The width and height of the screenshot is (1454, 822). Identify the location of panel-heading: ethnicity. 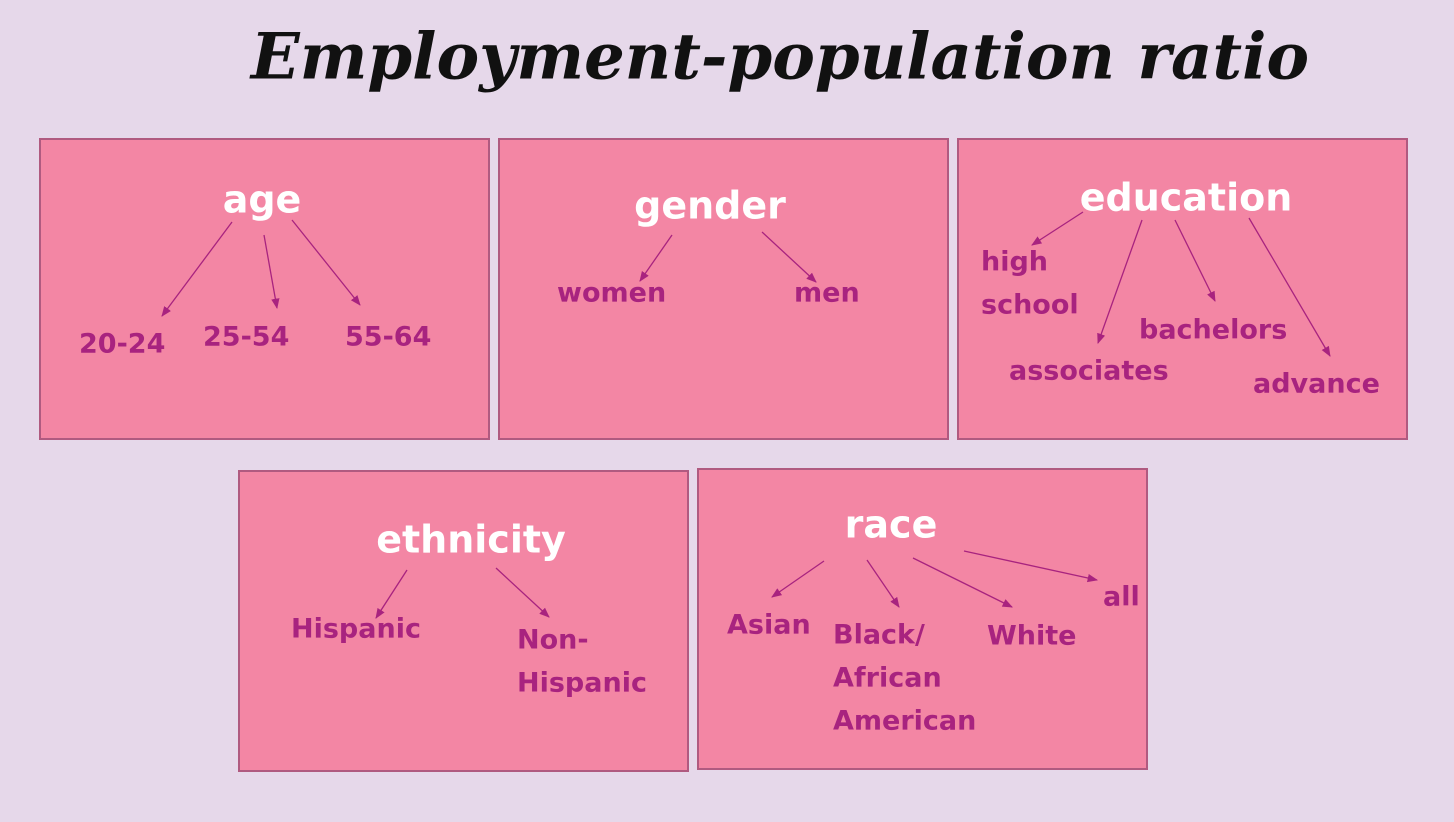
(471, 540).